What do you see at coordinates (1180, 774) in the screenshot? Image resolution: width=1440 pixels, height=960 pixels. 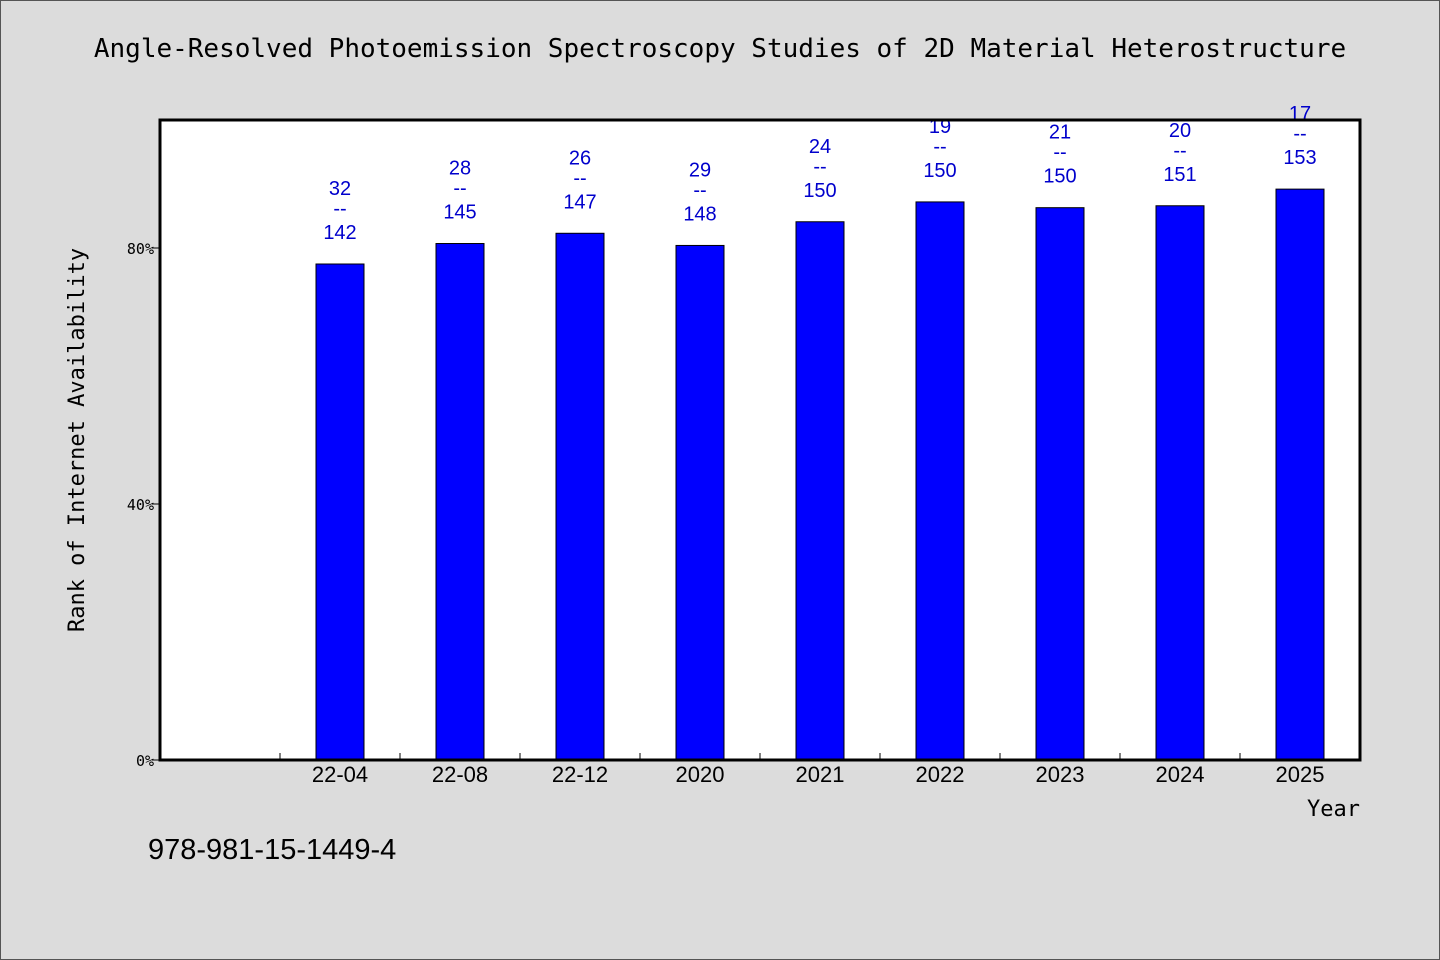 I see `x-tick-label: 2024` at bounding box center [1180, 774].